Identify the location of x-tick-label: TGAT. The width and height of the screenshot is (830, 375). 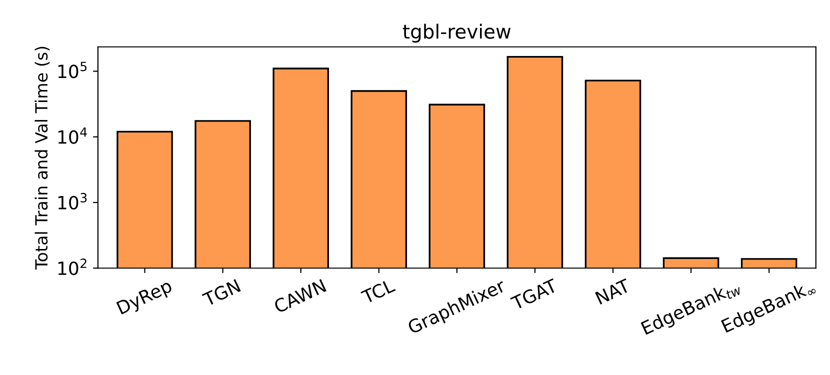
(534, 294).